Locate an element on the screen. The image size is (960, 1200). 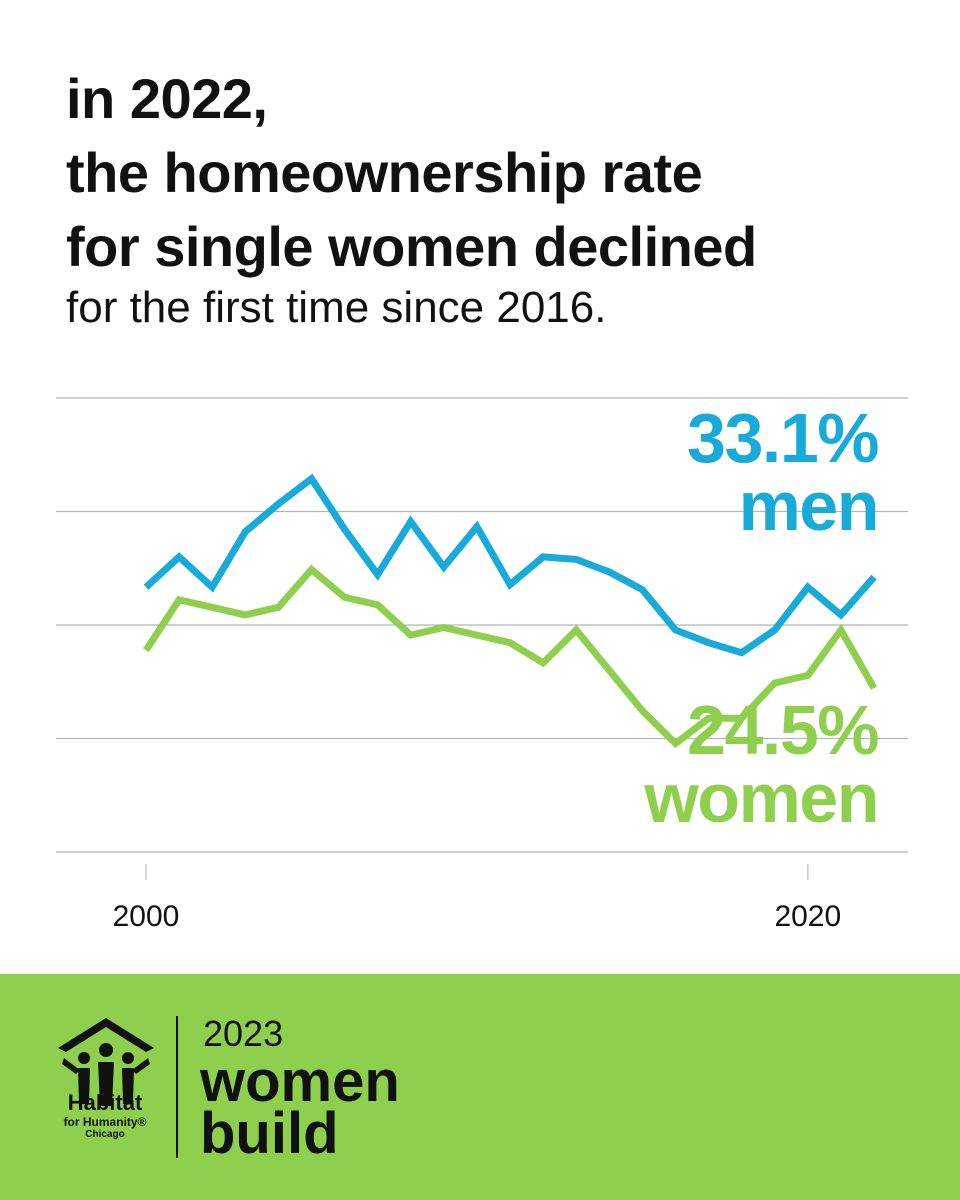
women-series-name: women is located at coordinates (761, 798).